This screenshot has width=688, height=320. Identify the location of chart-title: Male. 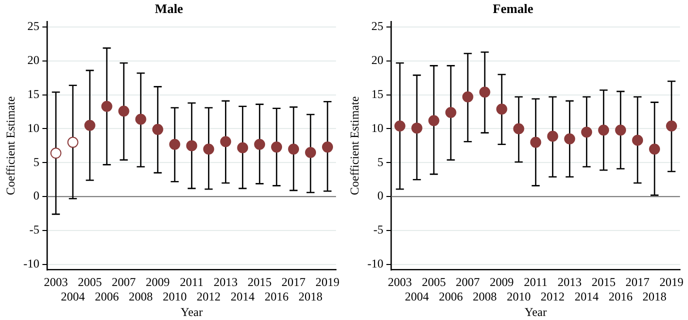
(169, 8).